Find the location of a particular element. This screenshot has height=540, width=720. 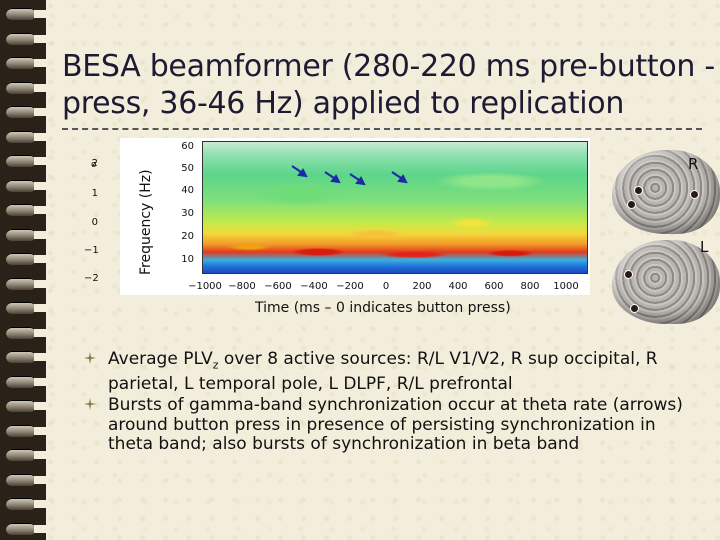

x-tick: 200 is located at coordinates (422, 286).